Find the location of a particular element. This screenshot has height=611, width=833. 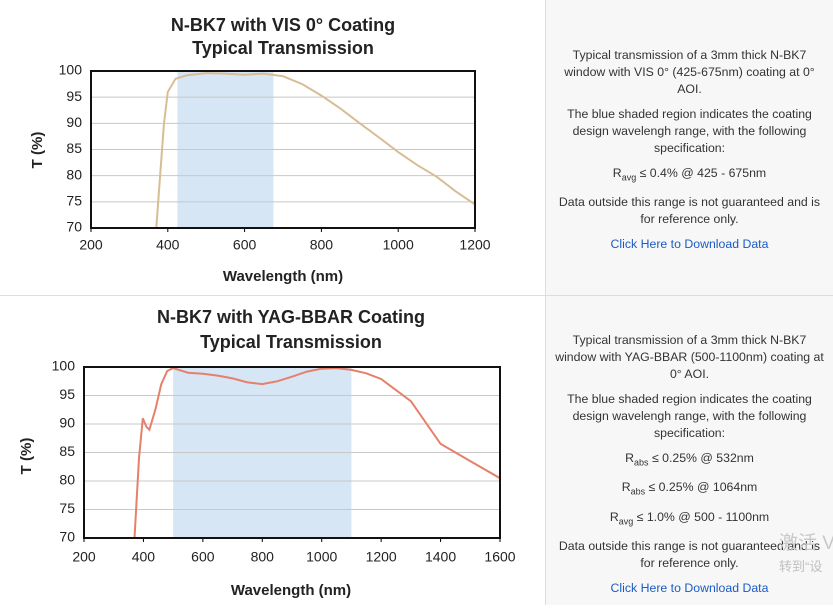

chart-title: N-BK7 with VIS 0° Coating is located at coordinates (283, 25).